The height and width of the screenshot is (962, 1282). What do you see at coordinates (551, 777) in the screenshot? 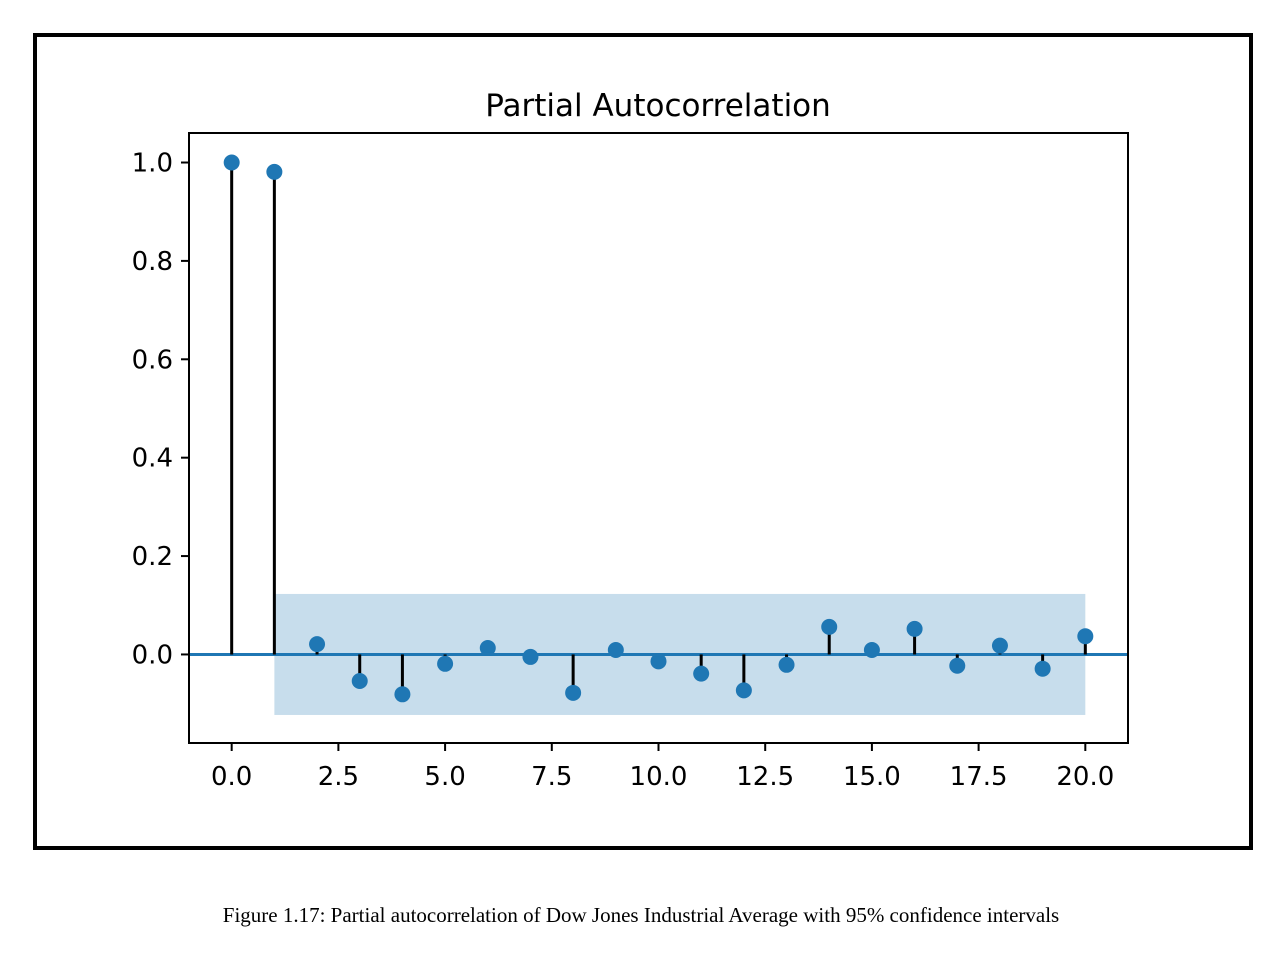
I see `x-tick-label: 7.5` at bounding box center [551, 777].